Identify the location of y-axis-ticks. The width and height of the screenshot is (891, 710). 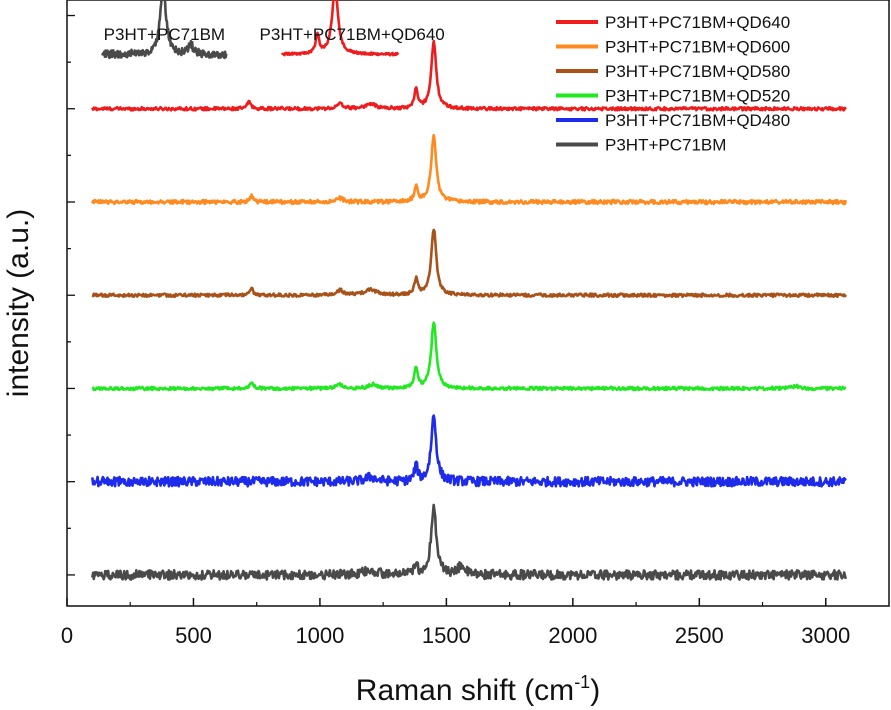
(71, 295).